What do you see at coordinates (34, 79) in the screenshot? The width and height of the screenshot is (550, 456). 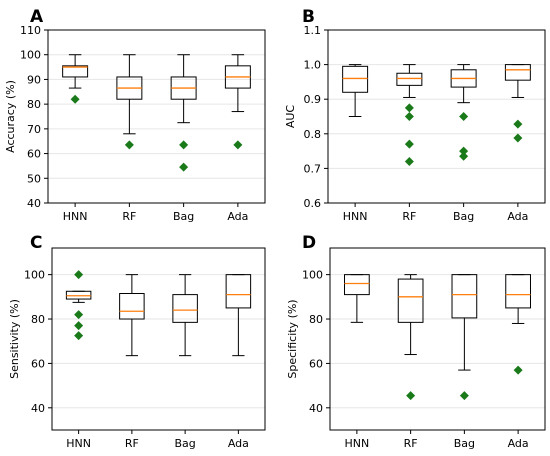 I see `y-tick-label: 90` at bounding box center [34, 79].